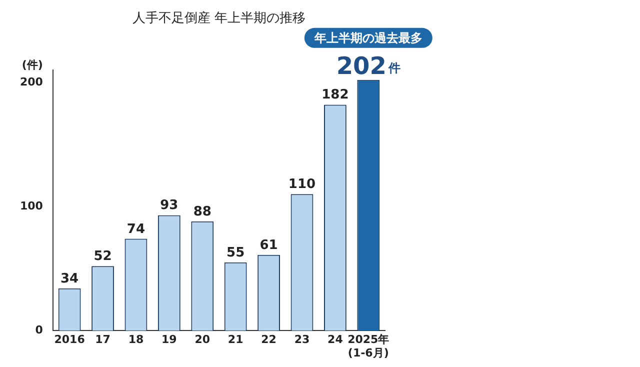  What do you see at coordinates (202, 212) in the screenshot?
I see `data-label: 88` at bounding box center [202, 212].